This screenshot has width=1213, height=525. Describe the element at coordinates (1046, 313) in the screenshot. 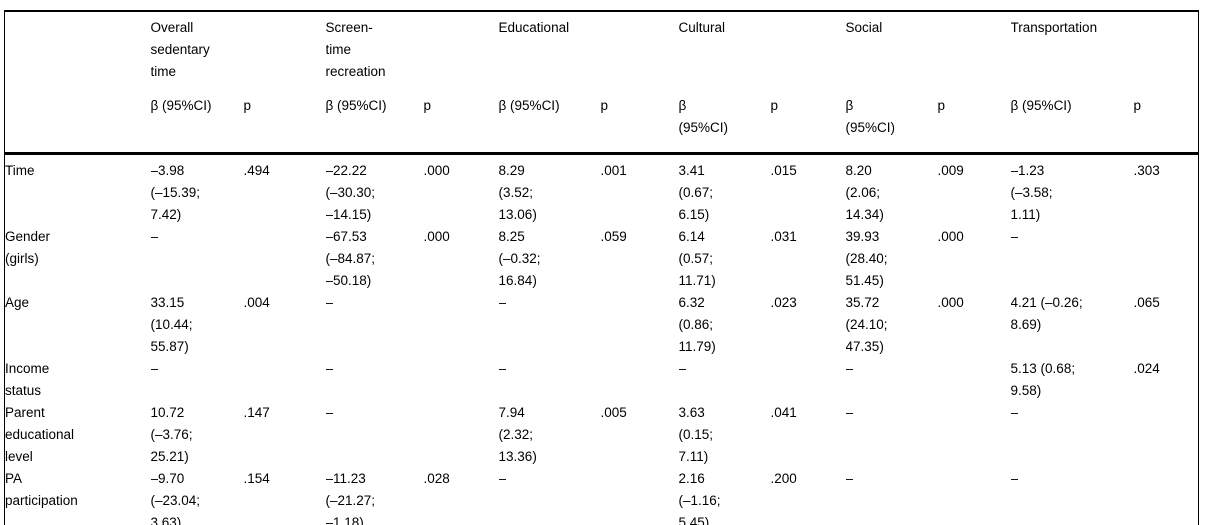

I see `cell-beta: 4.21 (–0.26; 8.69)` at that location.